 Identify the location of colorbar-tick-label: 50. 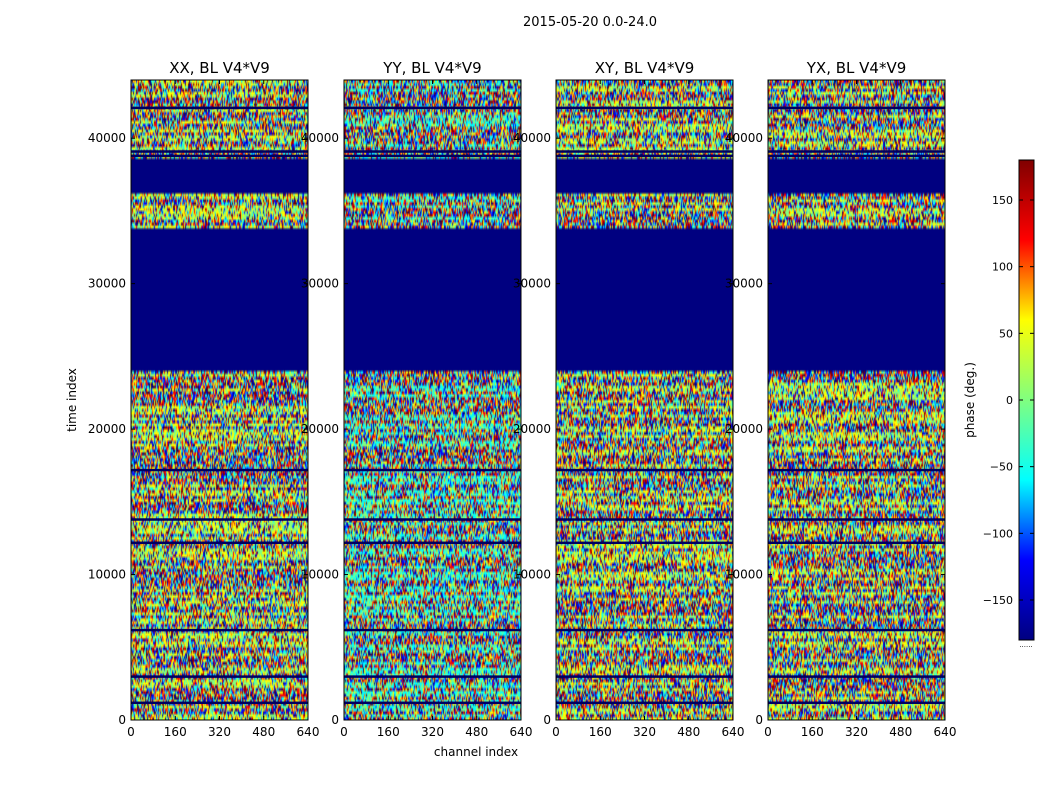
(1006, 333).